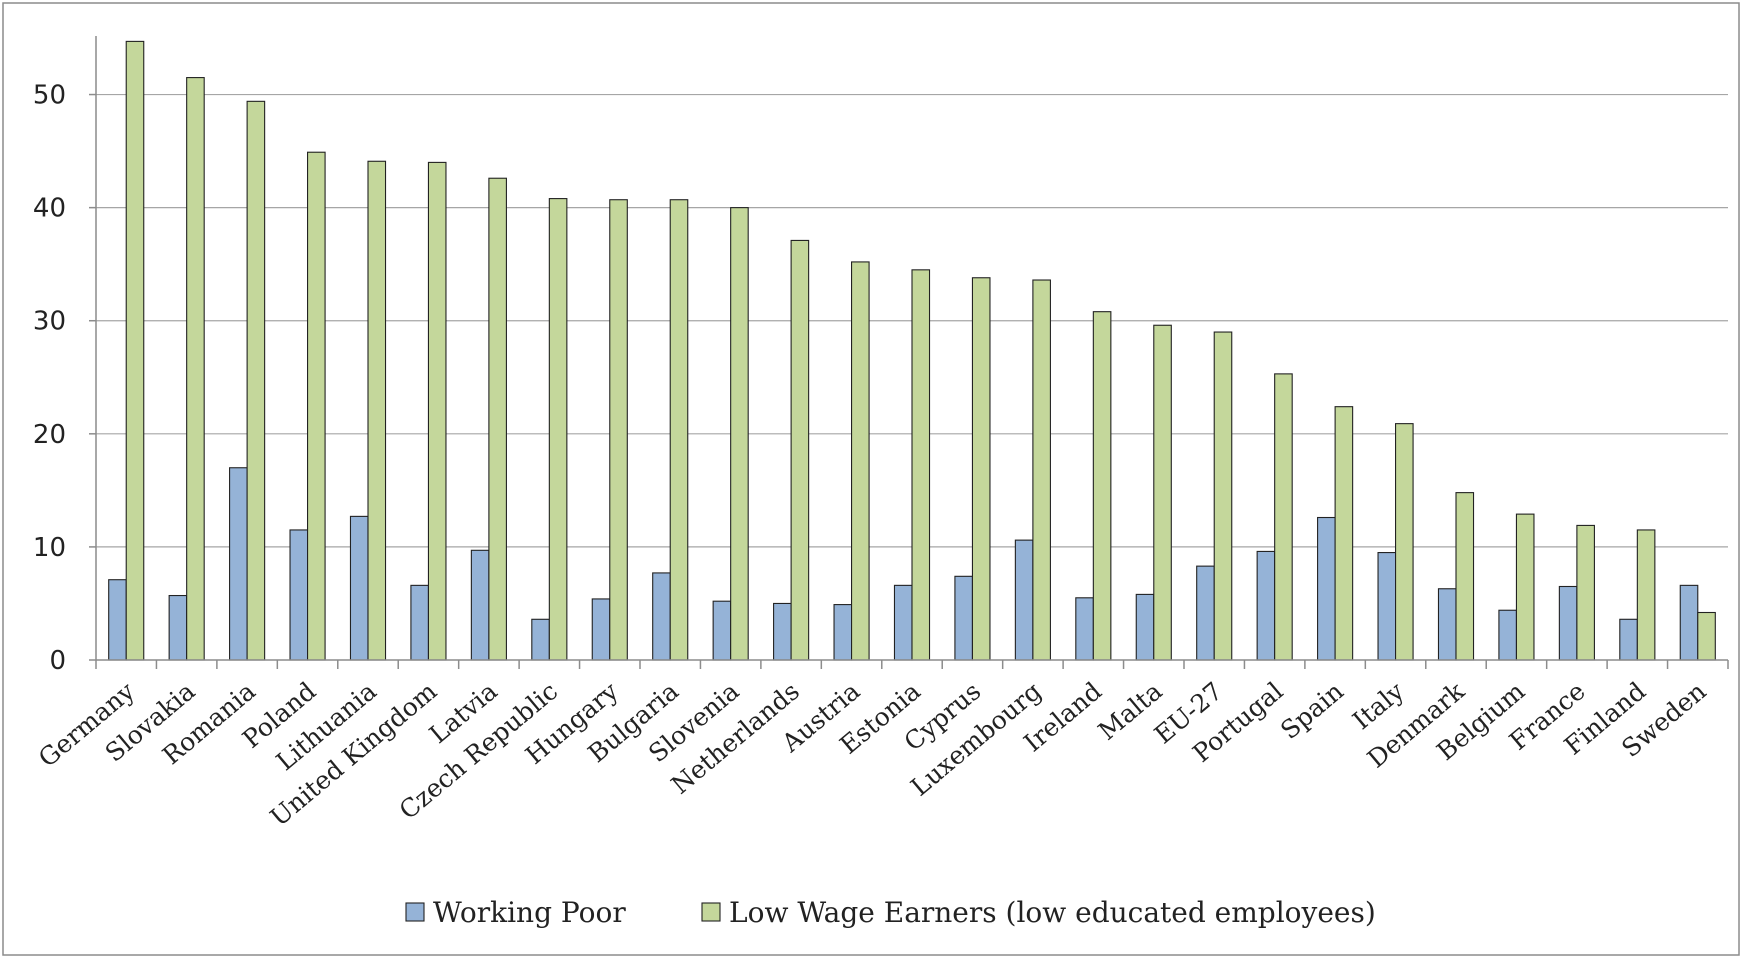 The image size is (1742, 958). What do you see at coordinates (49, 548) in the screenshot?
I see `y-tick-label: 10` at bounding box center [49, 548].